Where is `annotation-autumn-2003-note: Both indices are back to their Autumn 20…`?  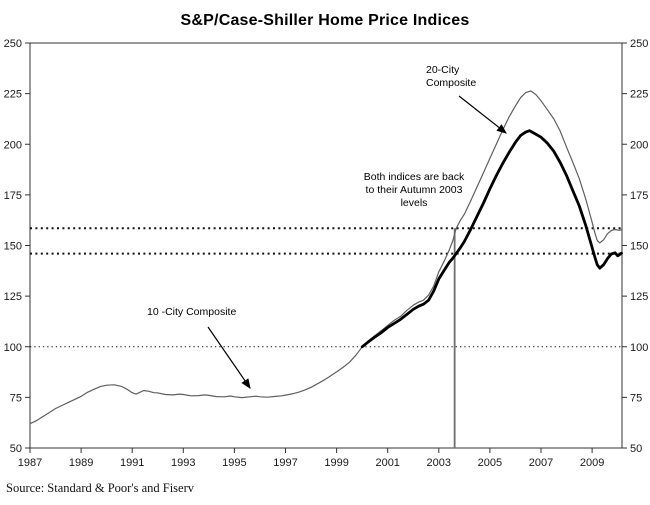
annotation-autumn-2003-note: Both indices are back to their Autumn 20… is located at coordinates (414, 190).